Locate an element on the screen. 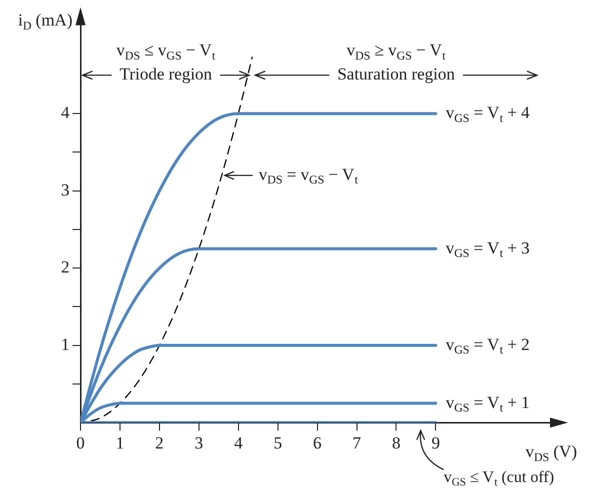 The width and height of the screenshot is (600, 503). y-tick-label: 1 is located at coordinates (65, 344).